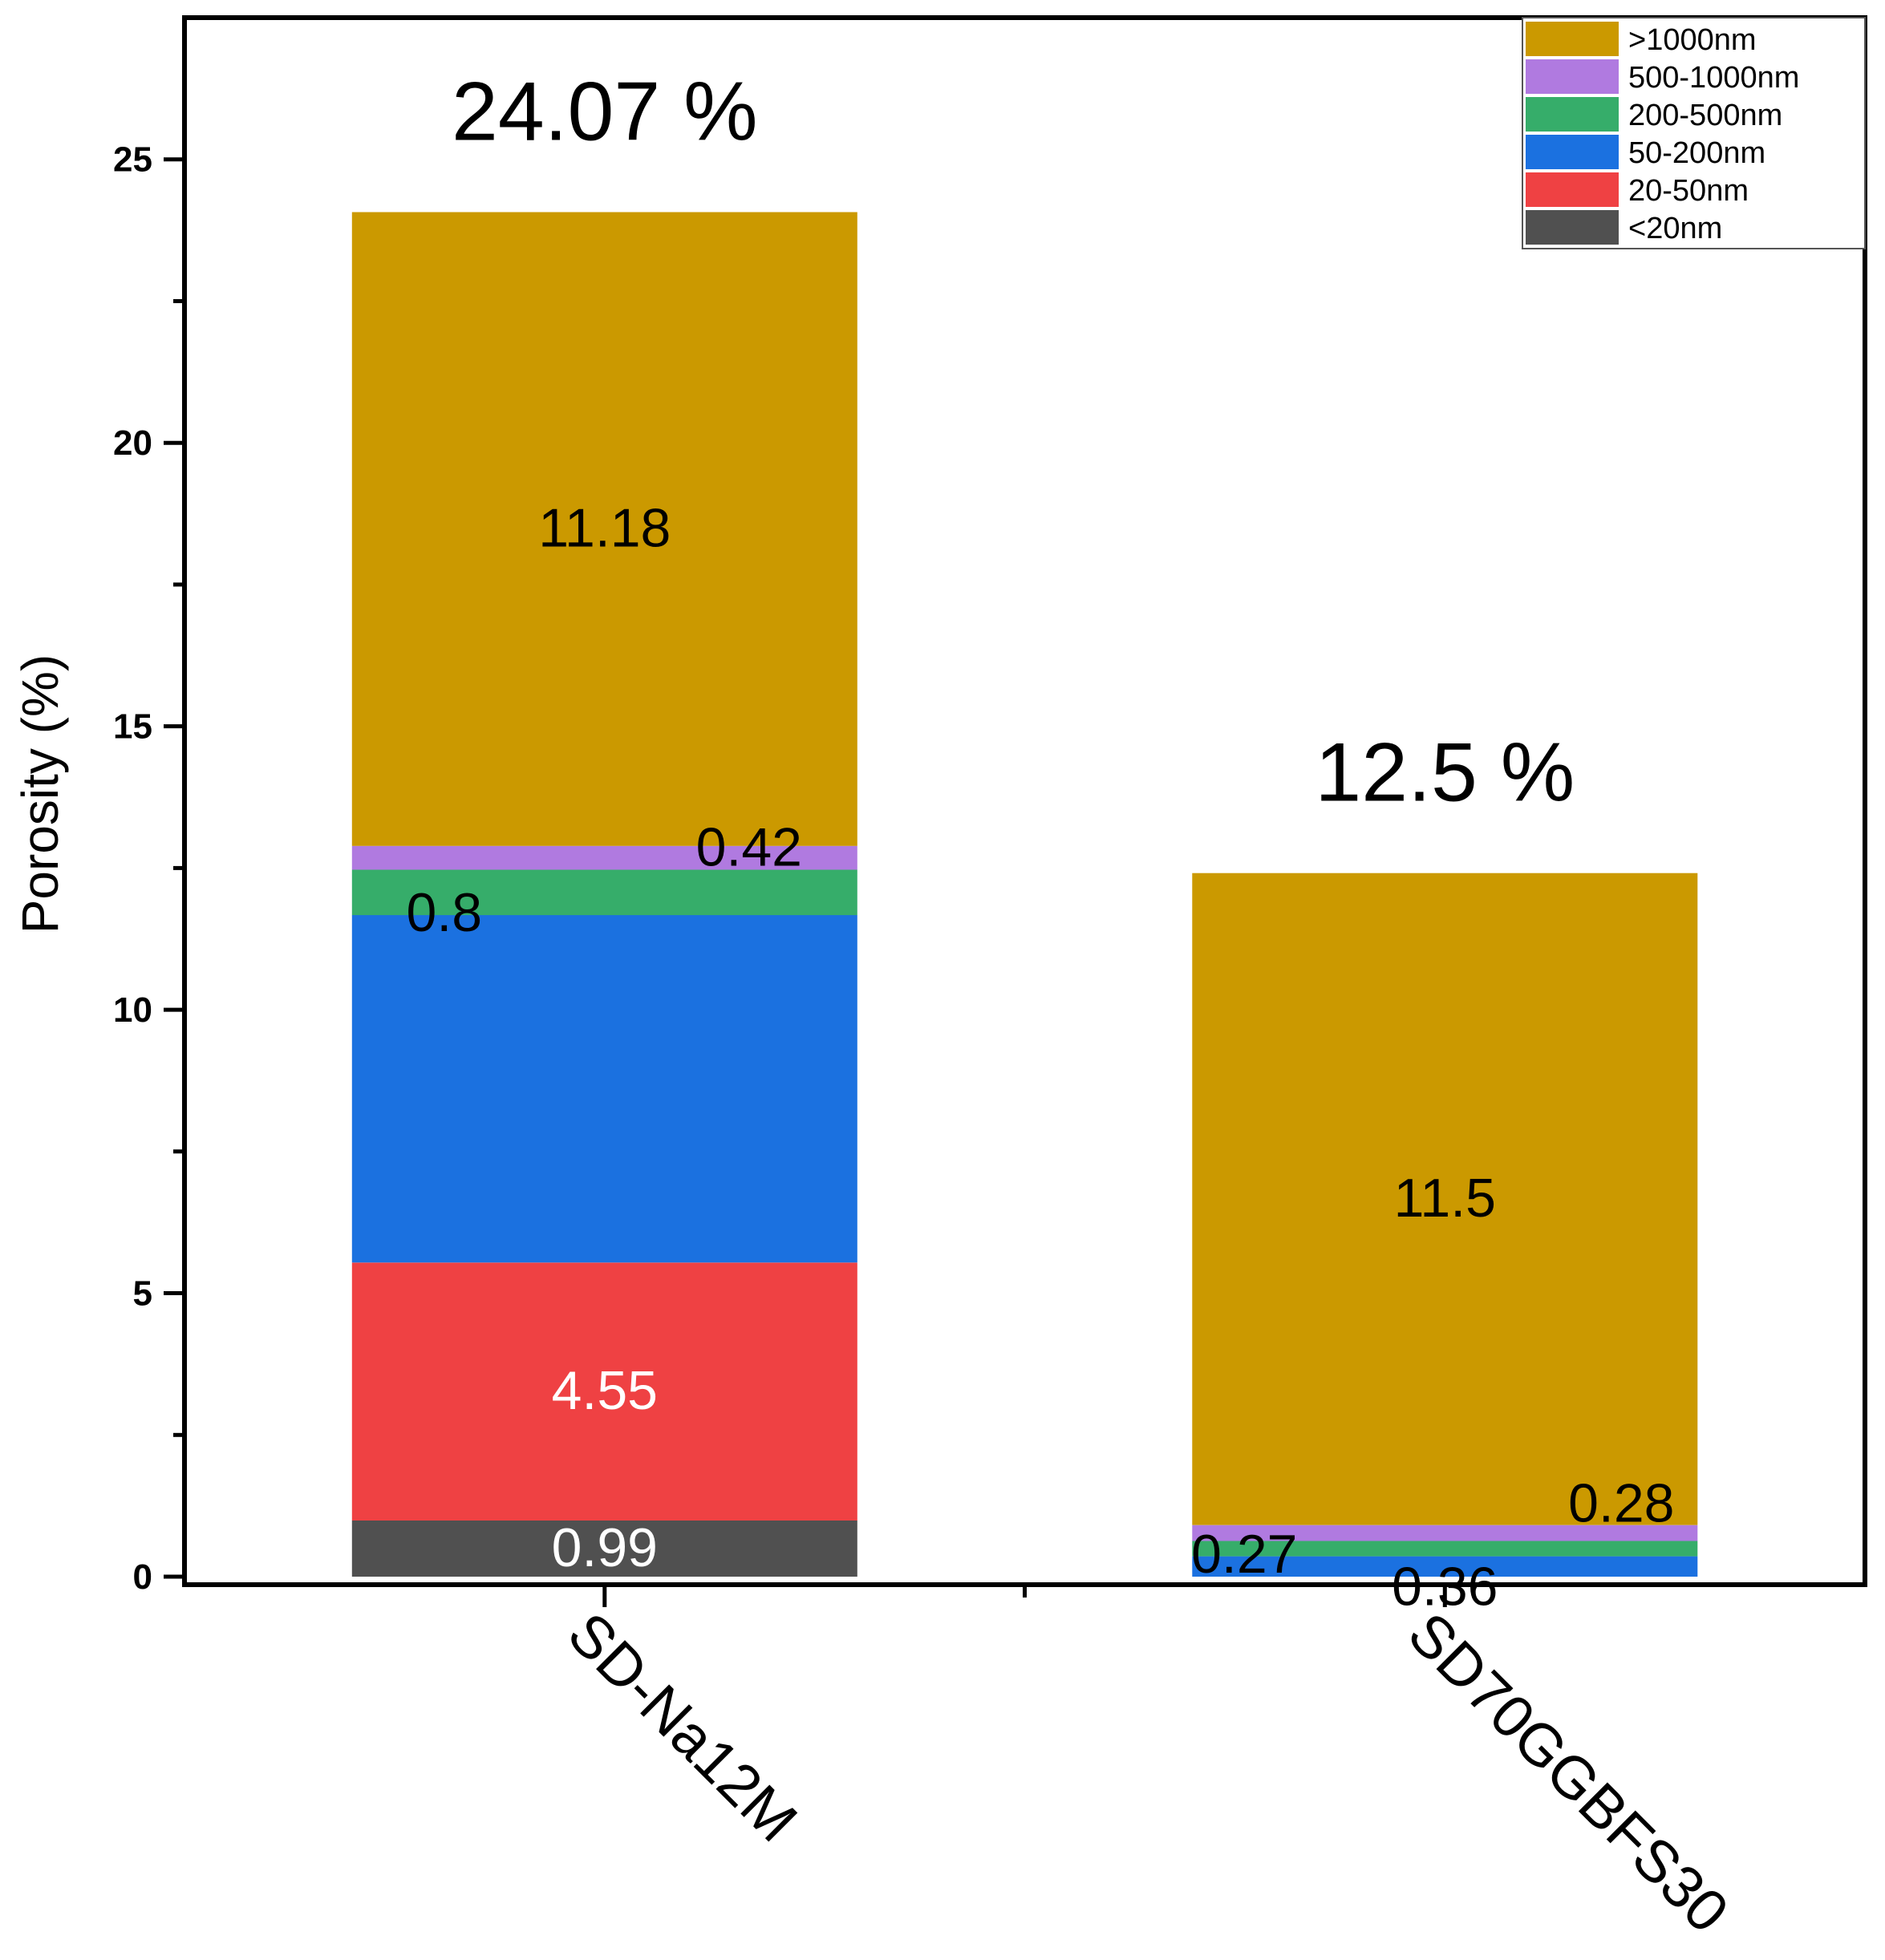 The height and width of the screenshot is (1960, 1885). What do you see at coordinates (40, 794) in the screenshot?
I see `y-axis-title: Porosity (%)` at bounding box center [40, 794].